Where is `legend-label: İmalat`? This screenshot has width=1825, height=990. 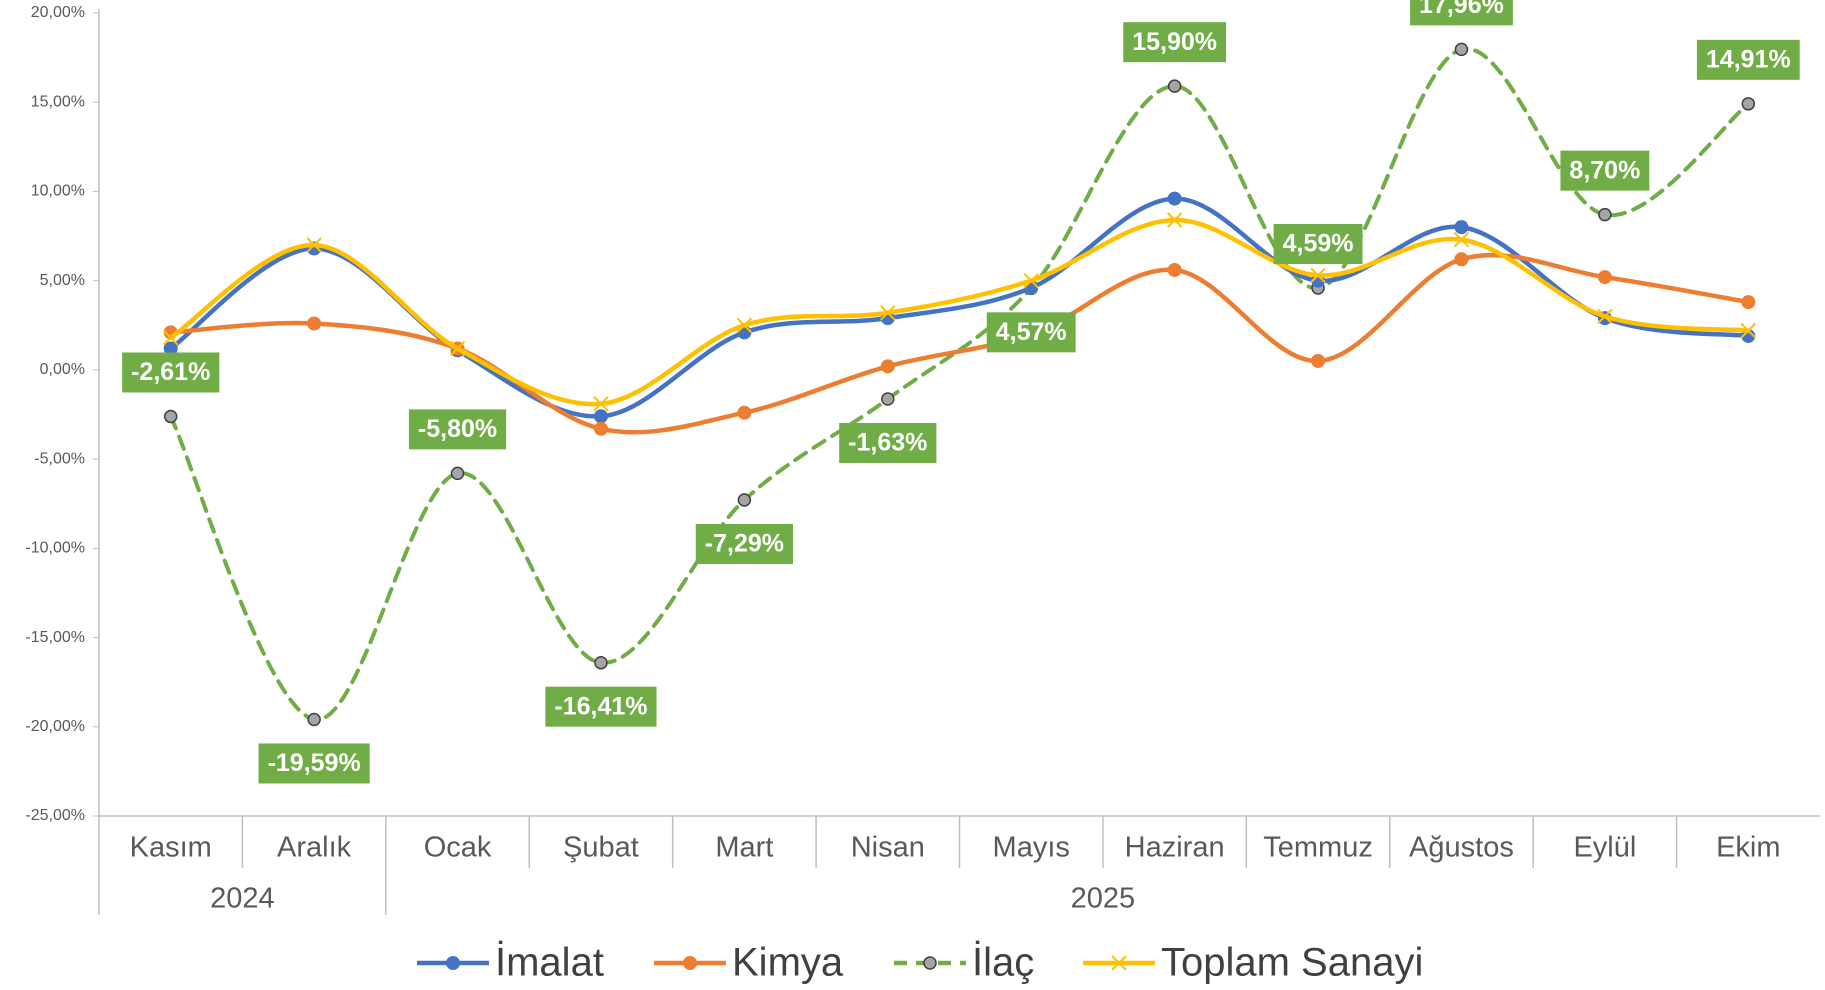 legend-label: İmalat is located at coordinates (549, 962).